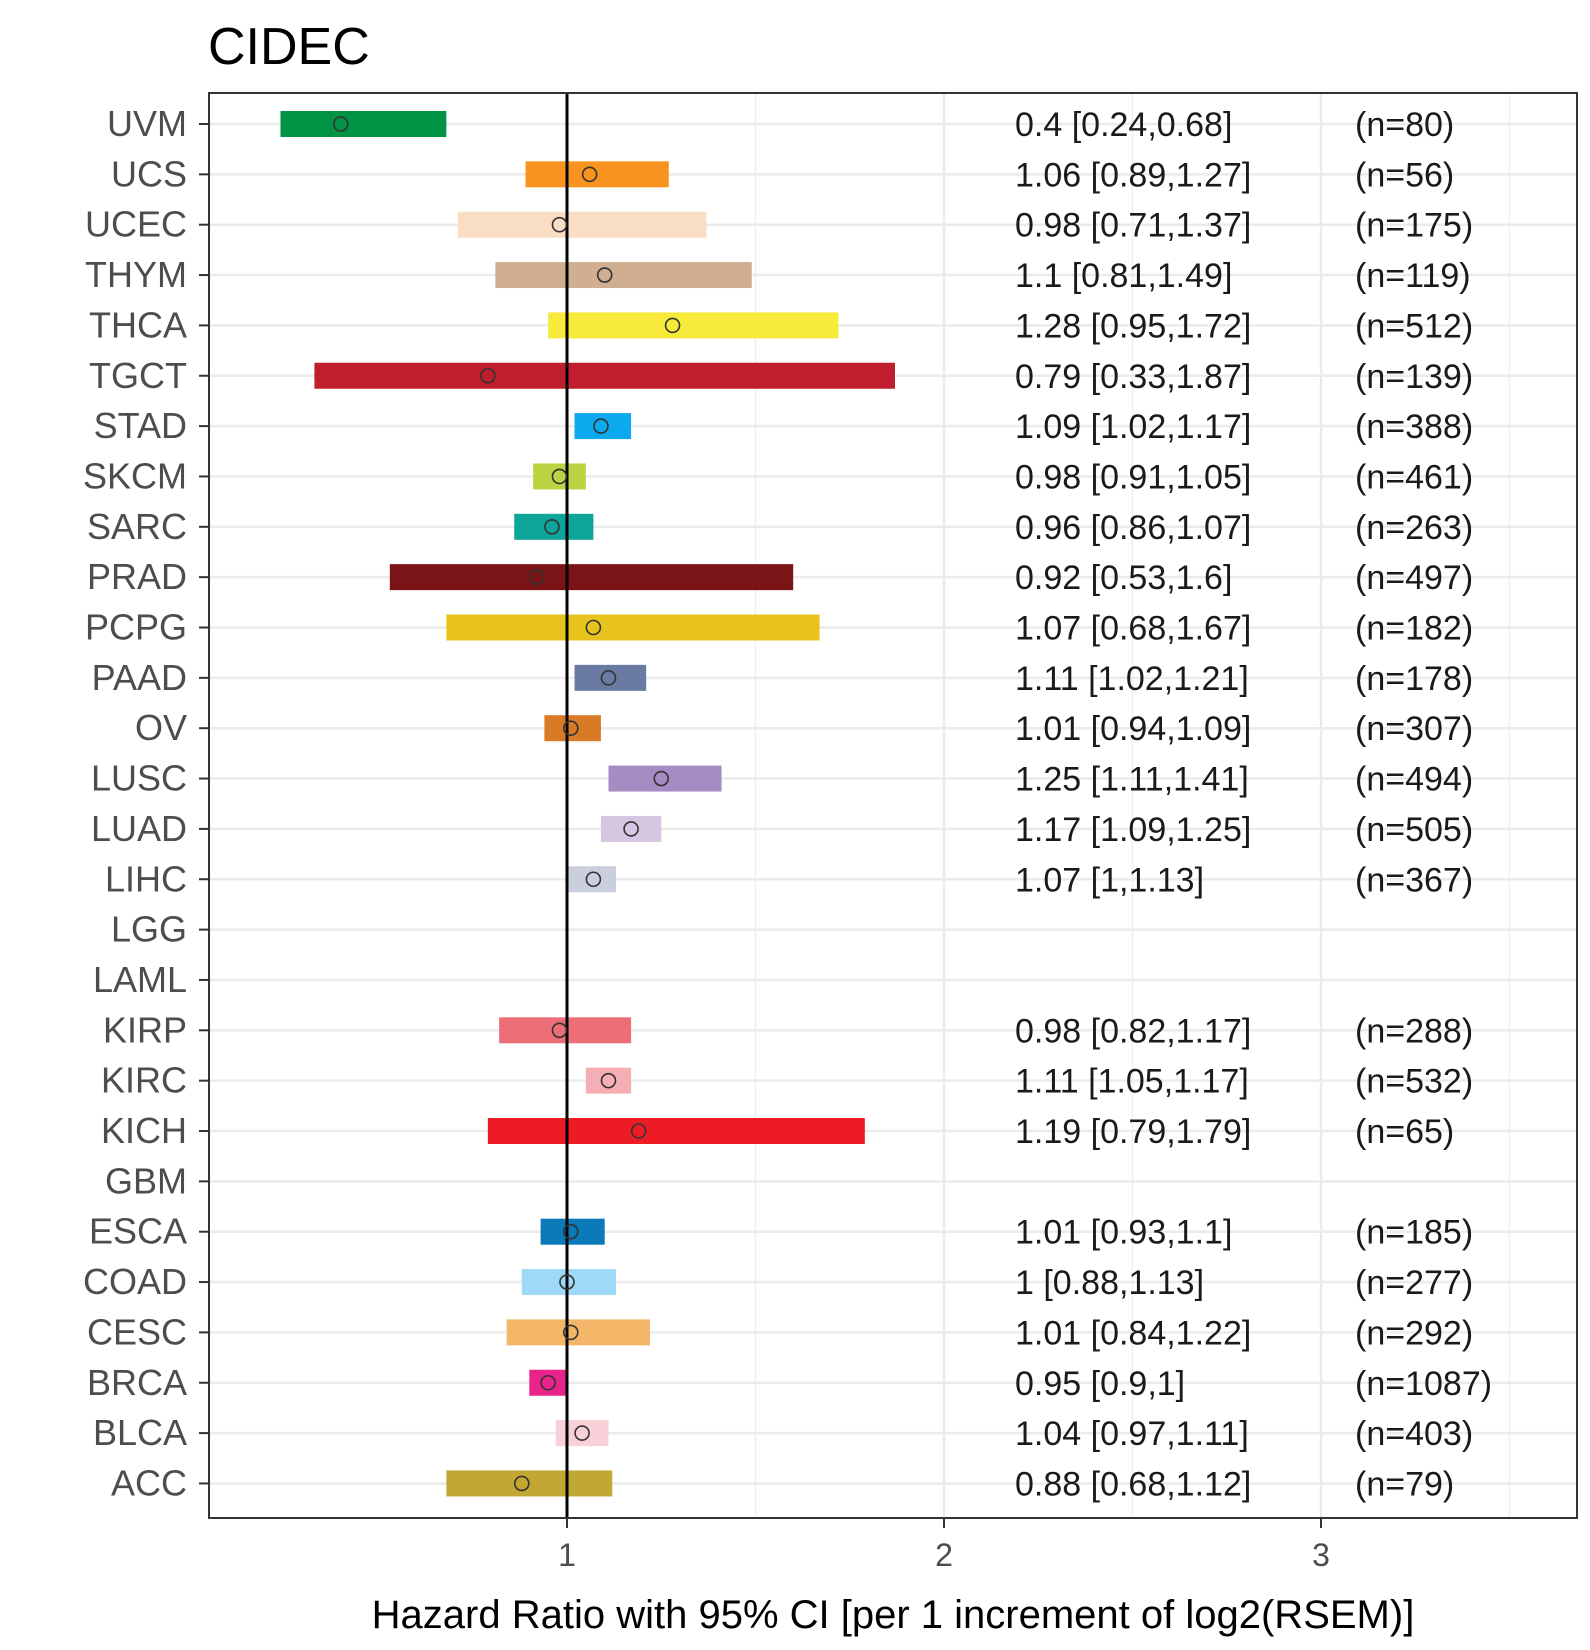 Image resolution: width=1590 pixels, height=1650 pixels. Describe the element at coordinates (1414, 880) in the screenshot. I see `sample-size-text: (n=367)` at that location.